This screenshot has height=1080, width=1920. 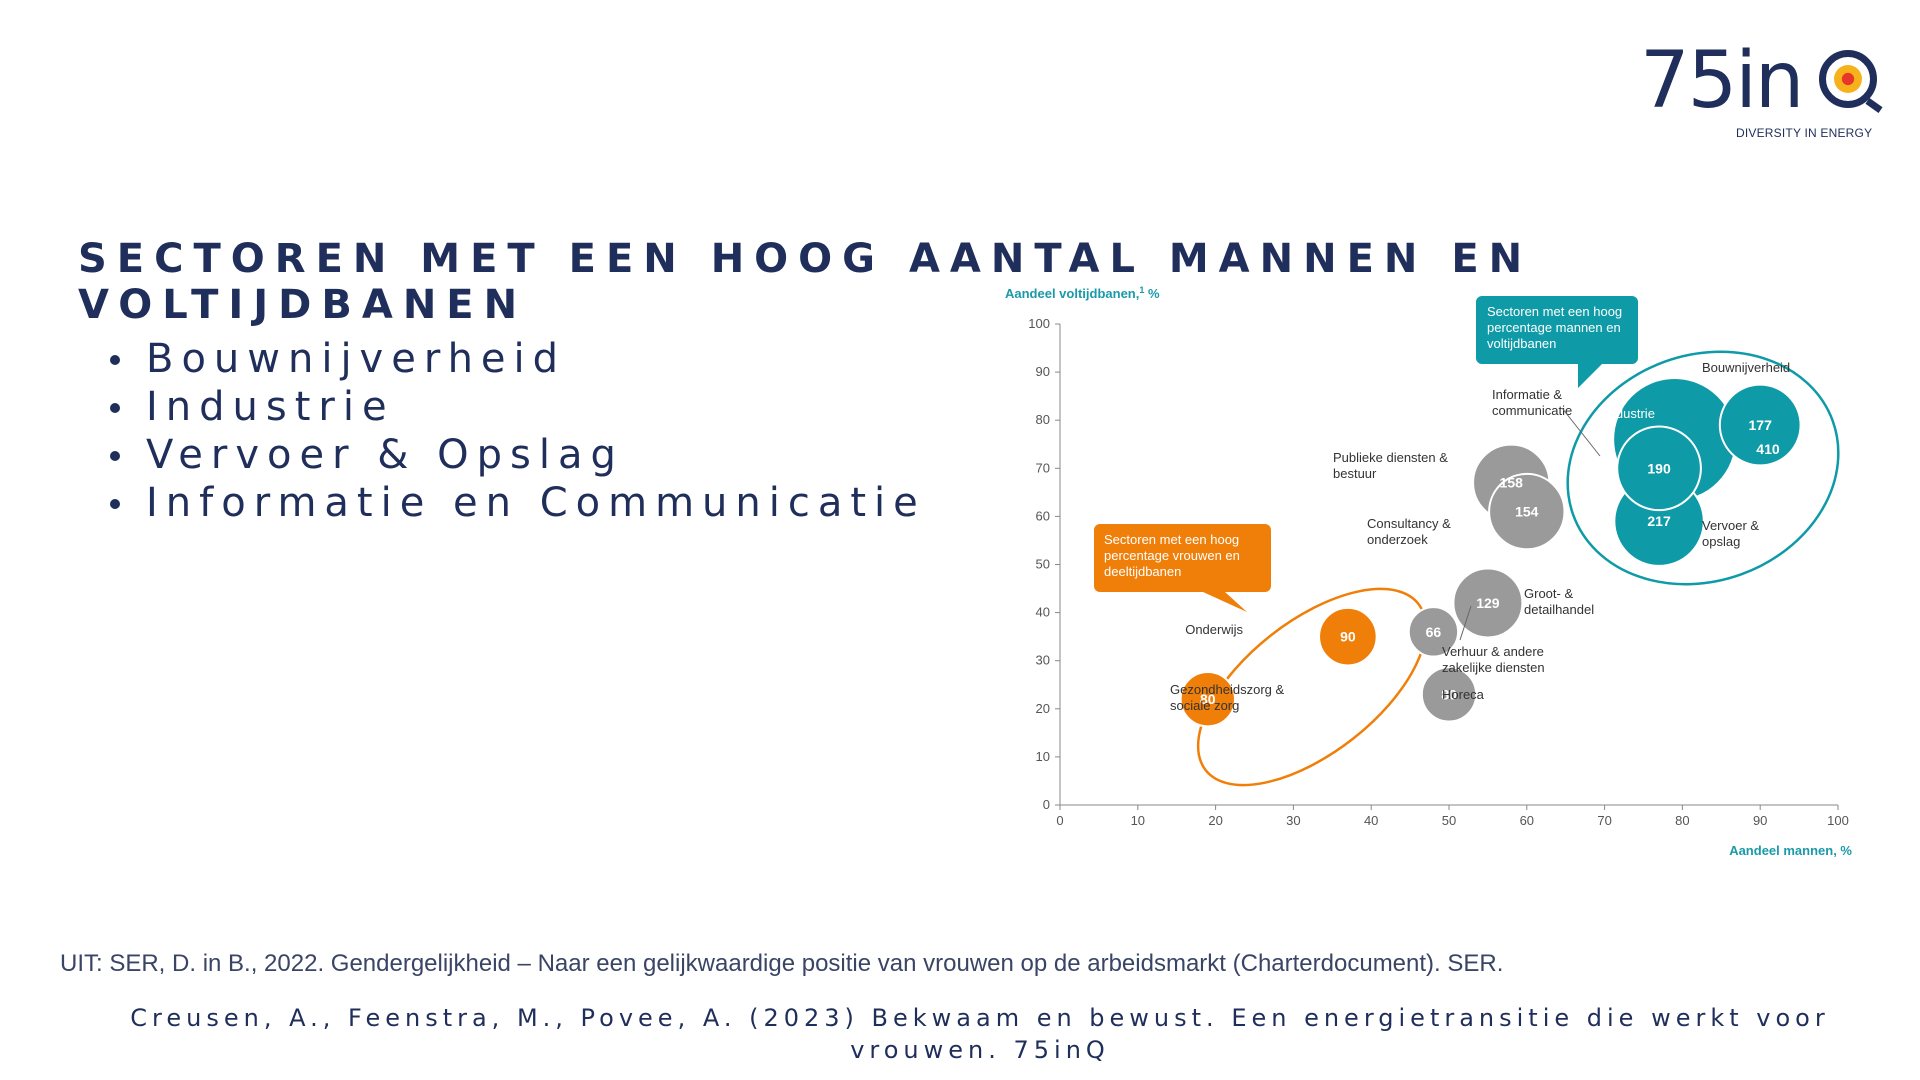 I want to click on bubble-value-label: 177, so click(x=1761, y=425).